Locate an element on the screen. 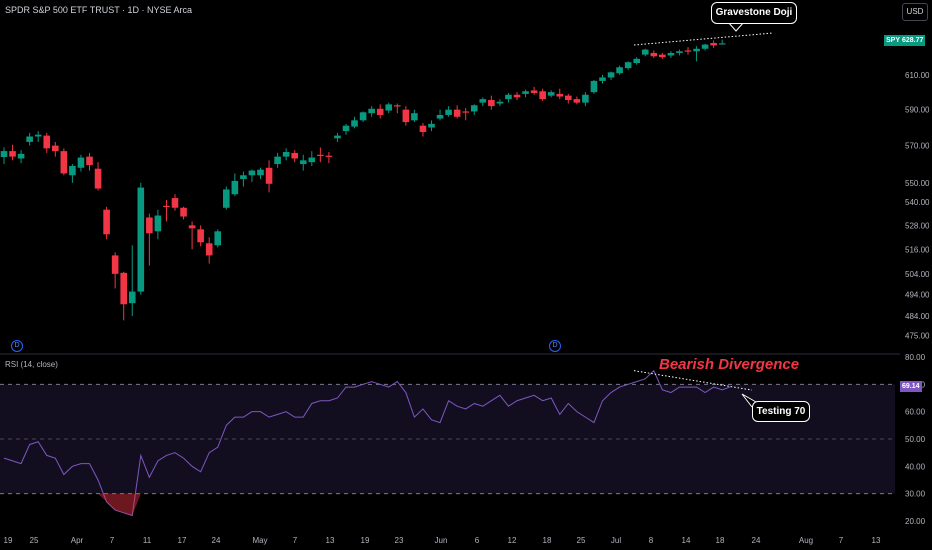 The width and height of the screenshot is (932, 550). currency-button: USD is located at coordinates (915, 12).